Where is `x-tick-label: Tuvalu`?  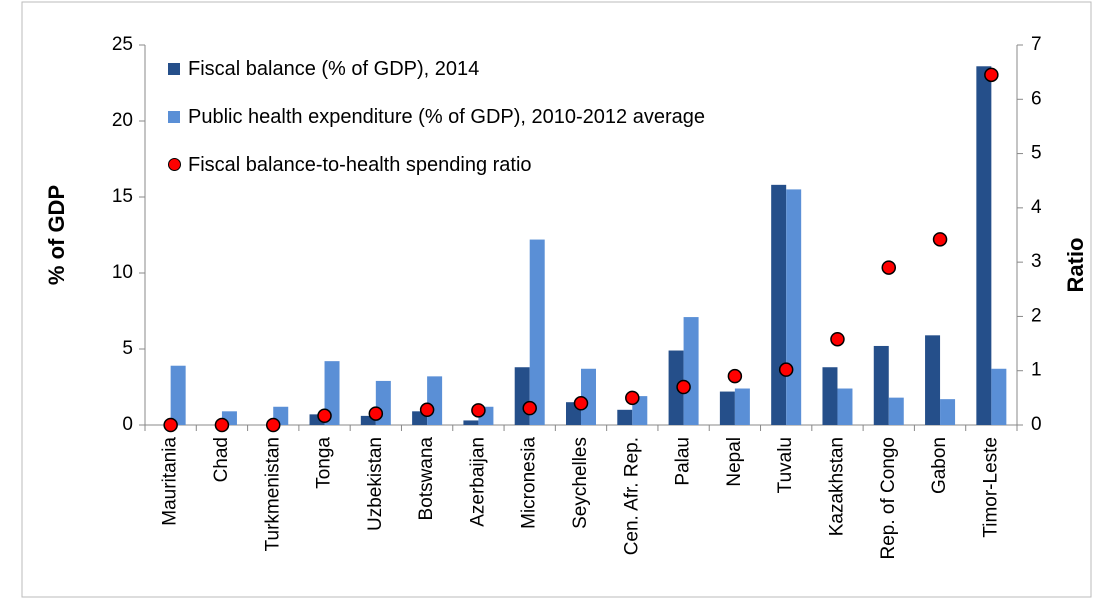
x-tick-label: Tuvalu is located at coordinates (785, 465).